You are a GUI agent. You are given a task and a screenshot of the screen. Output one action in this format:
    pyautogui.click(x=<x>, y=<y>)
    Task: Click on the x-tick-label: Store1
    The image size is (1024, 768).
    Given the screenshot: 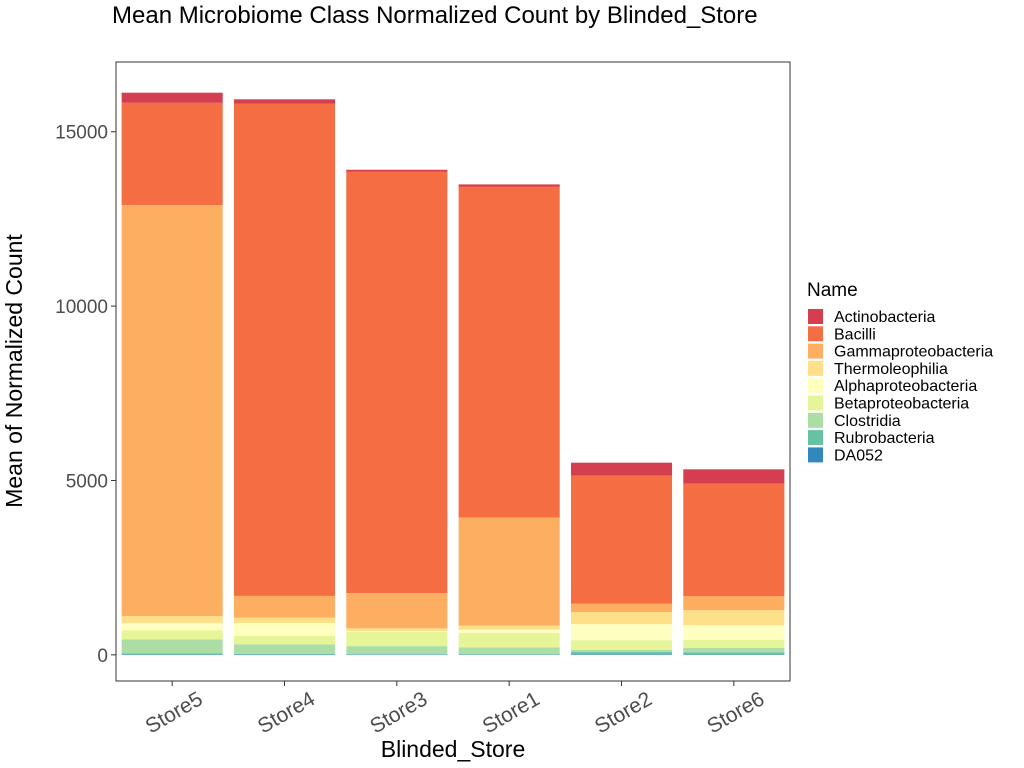 What is the action you would take?
    pyautogui.click(x=511, y=712)
    